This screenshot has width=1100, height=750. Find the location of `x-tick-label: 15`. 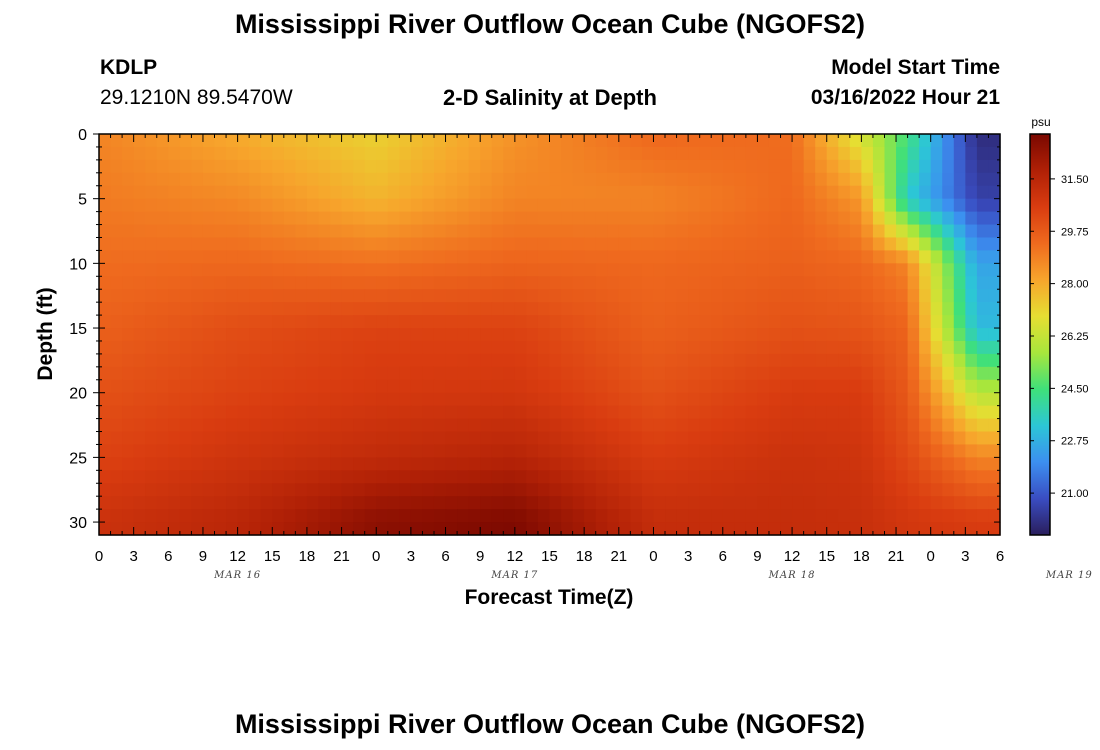

x-tick-label: 15 is located at coordinates (549, 556).